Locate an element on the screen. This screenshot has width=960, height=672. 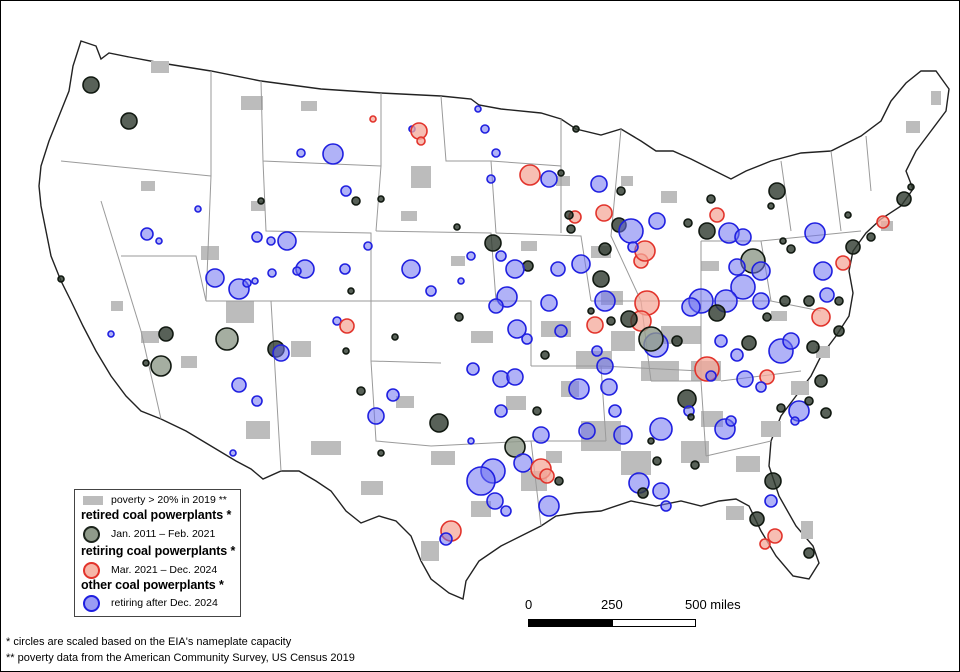
legend-retiring-range: Mar. 2021 – Dec. 2024 is located at coordinates (164, 570).